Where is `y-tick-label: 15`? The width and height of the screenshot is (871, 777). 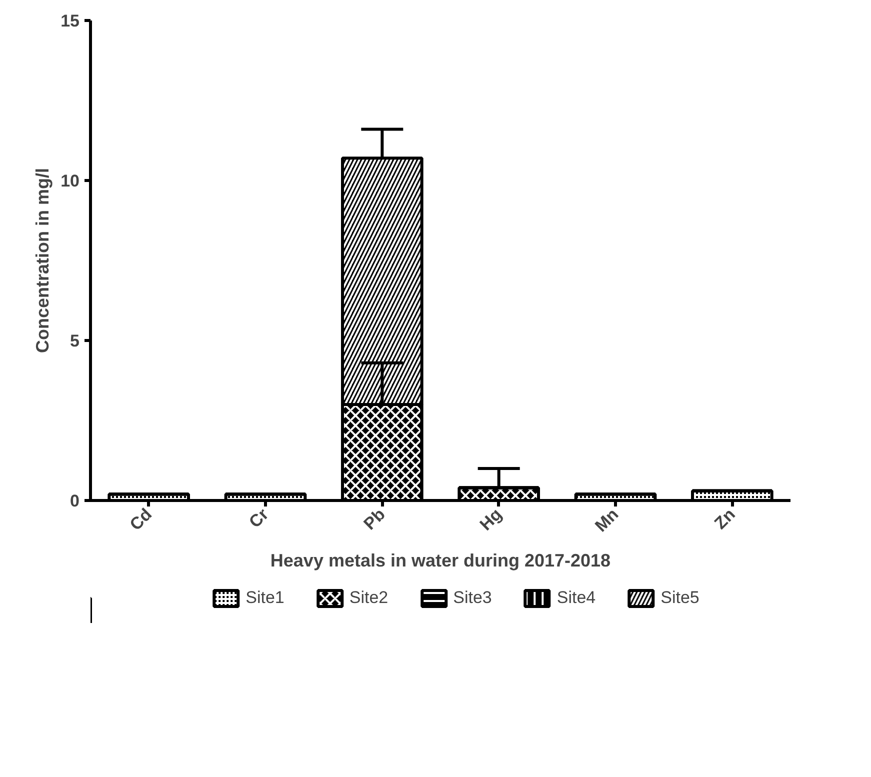 y-tick-label: 15 is located at coordinates (70, 21).